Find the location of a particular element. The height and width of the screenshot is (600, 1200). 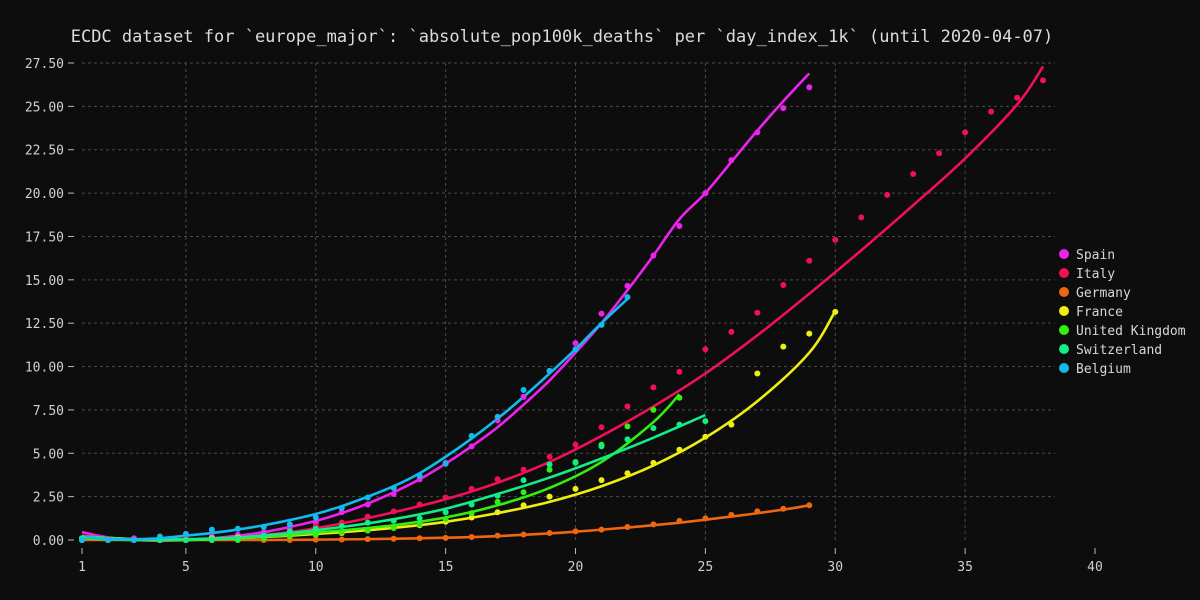

y-tick-label: 7.50 is located at coordinates (48, 411).